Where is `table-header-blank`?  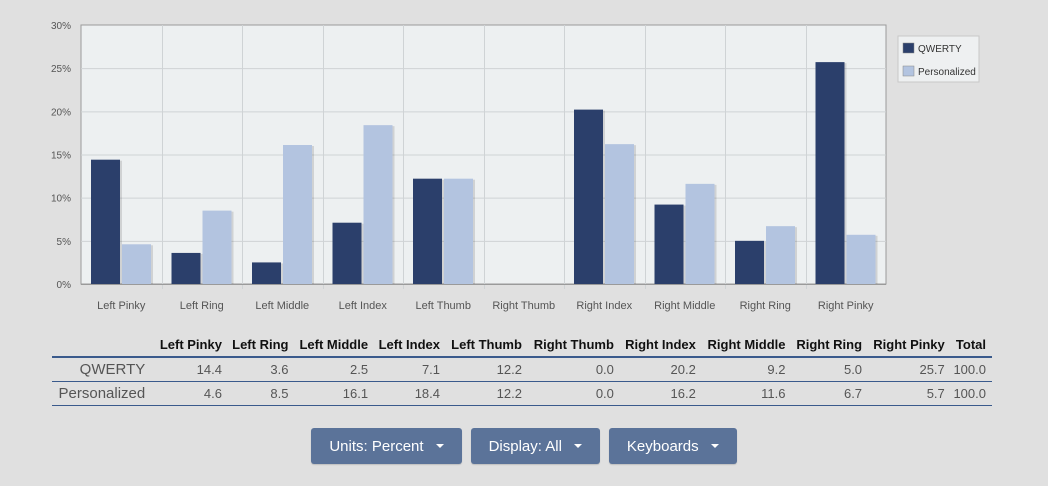 table-header-blank is located at coordinates (104, 346).